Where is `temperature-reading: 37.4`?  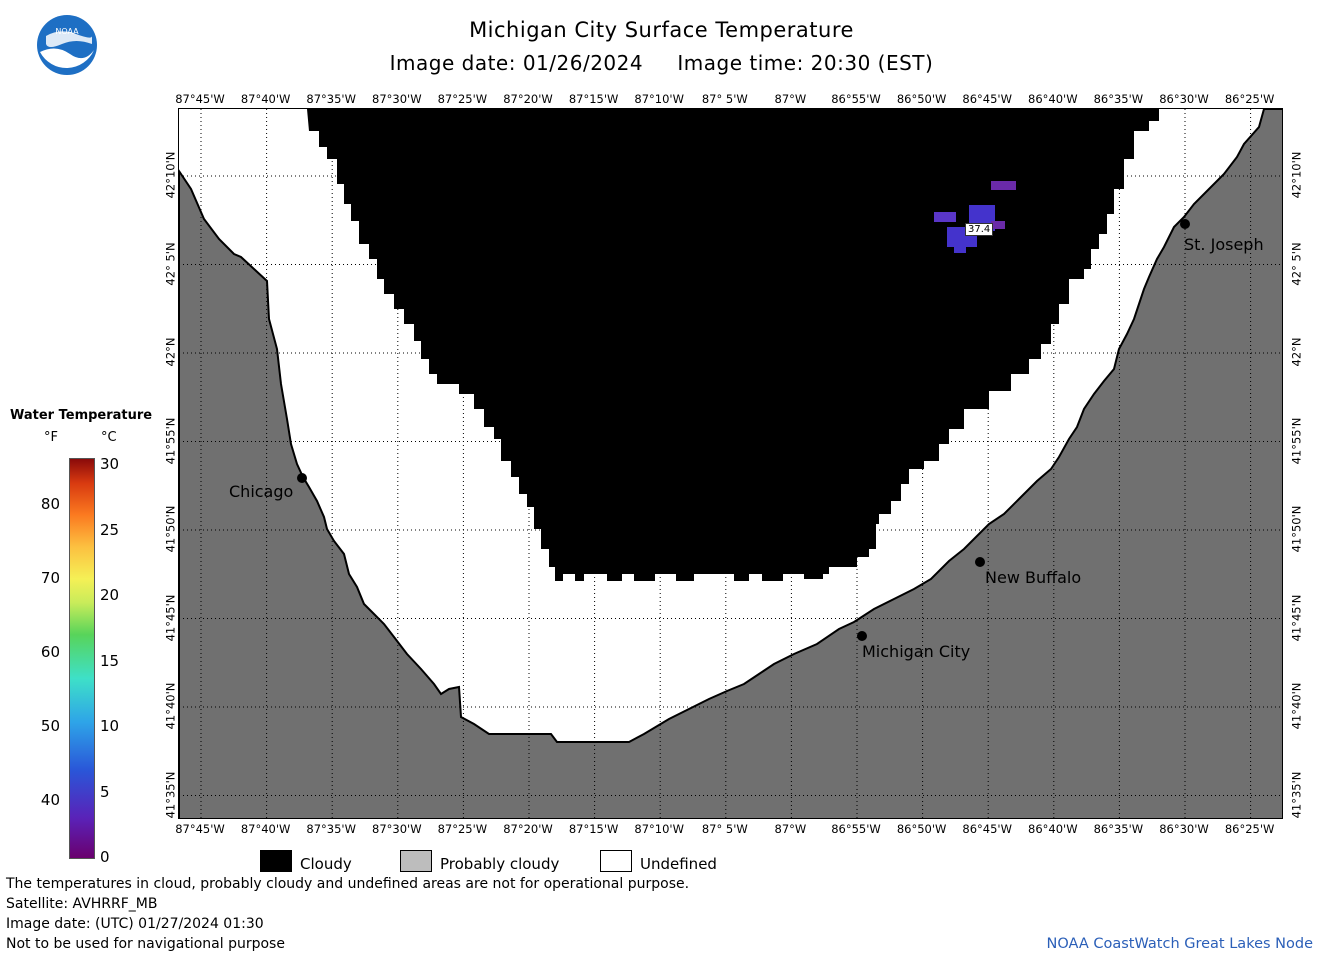
temperature-reading: 37.4 is located at coordinates (979, 229).